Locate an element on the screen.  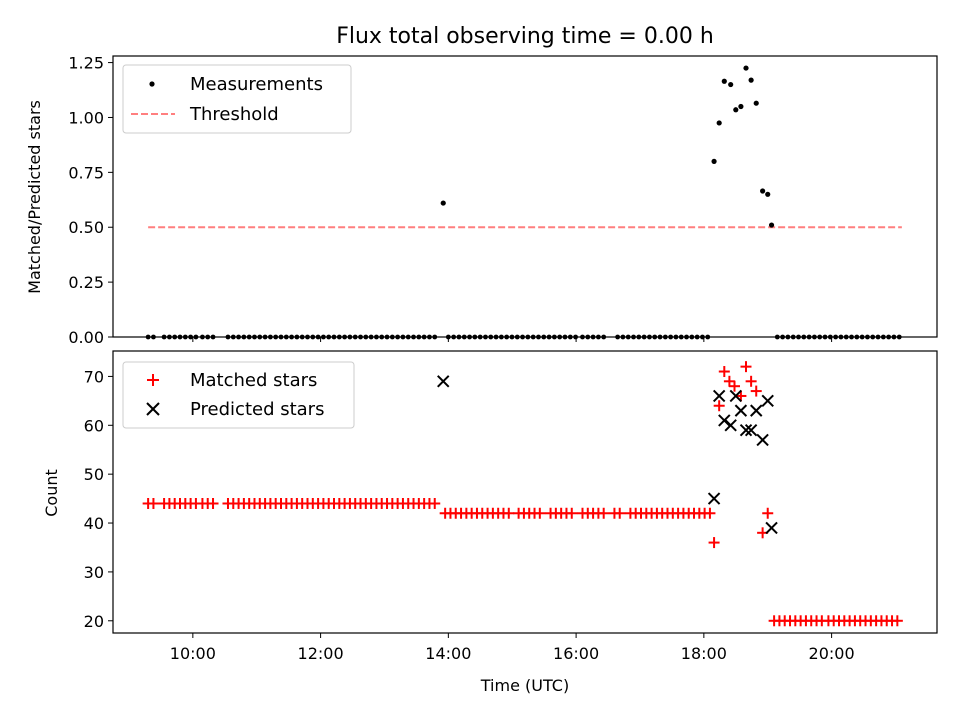
x-tick-label: 18:00 is located at coordinates (704, 653).